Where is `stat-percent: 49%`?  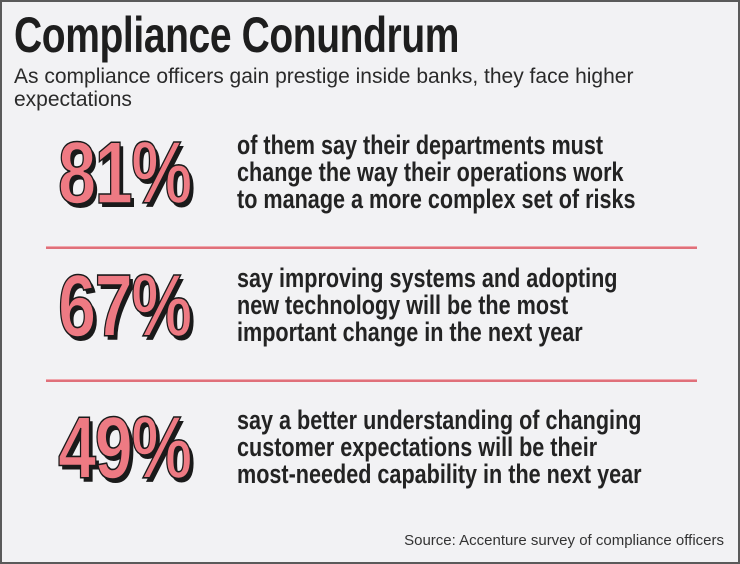 stat-percent: 49% is located at coordinates (125, 447).